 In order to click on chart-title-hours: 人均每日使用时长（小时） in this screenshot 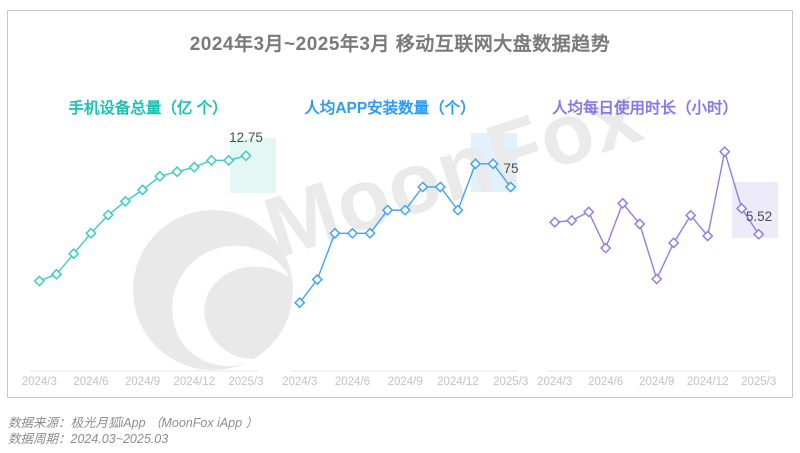, I will do `click(645, 108)`.